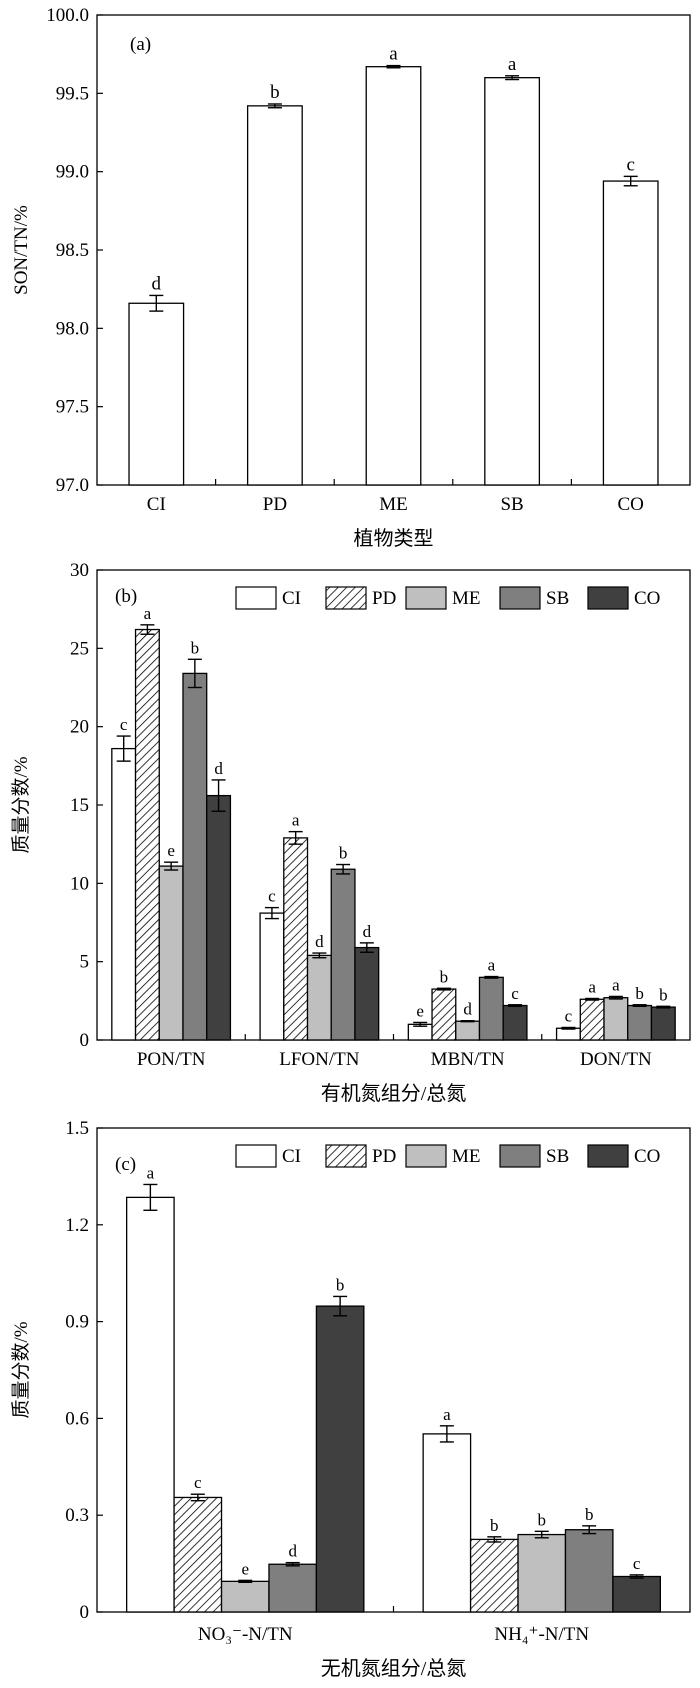 This screenshot has width=700, height=1688. Describe the element at coordinates (468, 1059) in the screenshot. I see `x-category-label: MBN/TN` at that location.